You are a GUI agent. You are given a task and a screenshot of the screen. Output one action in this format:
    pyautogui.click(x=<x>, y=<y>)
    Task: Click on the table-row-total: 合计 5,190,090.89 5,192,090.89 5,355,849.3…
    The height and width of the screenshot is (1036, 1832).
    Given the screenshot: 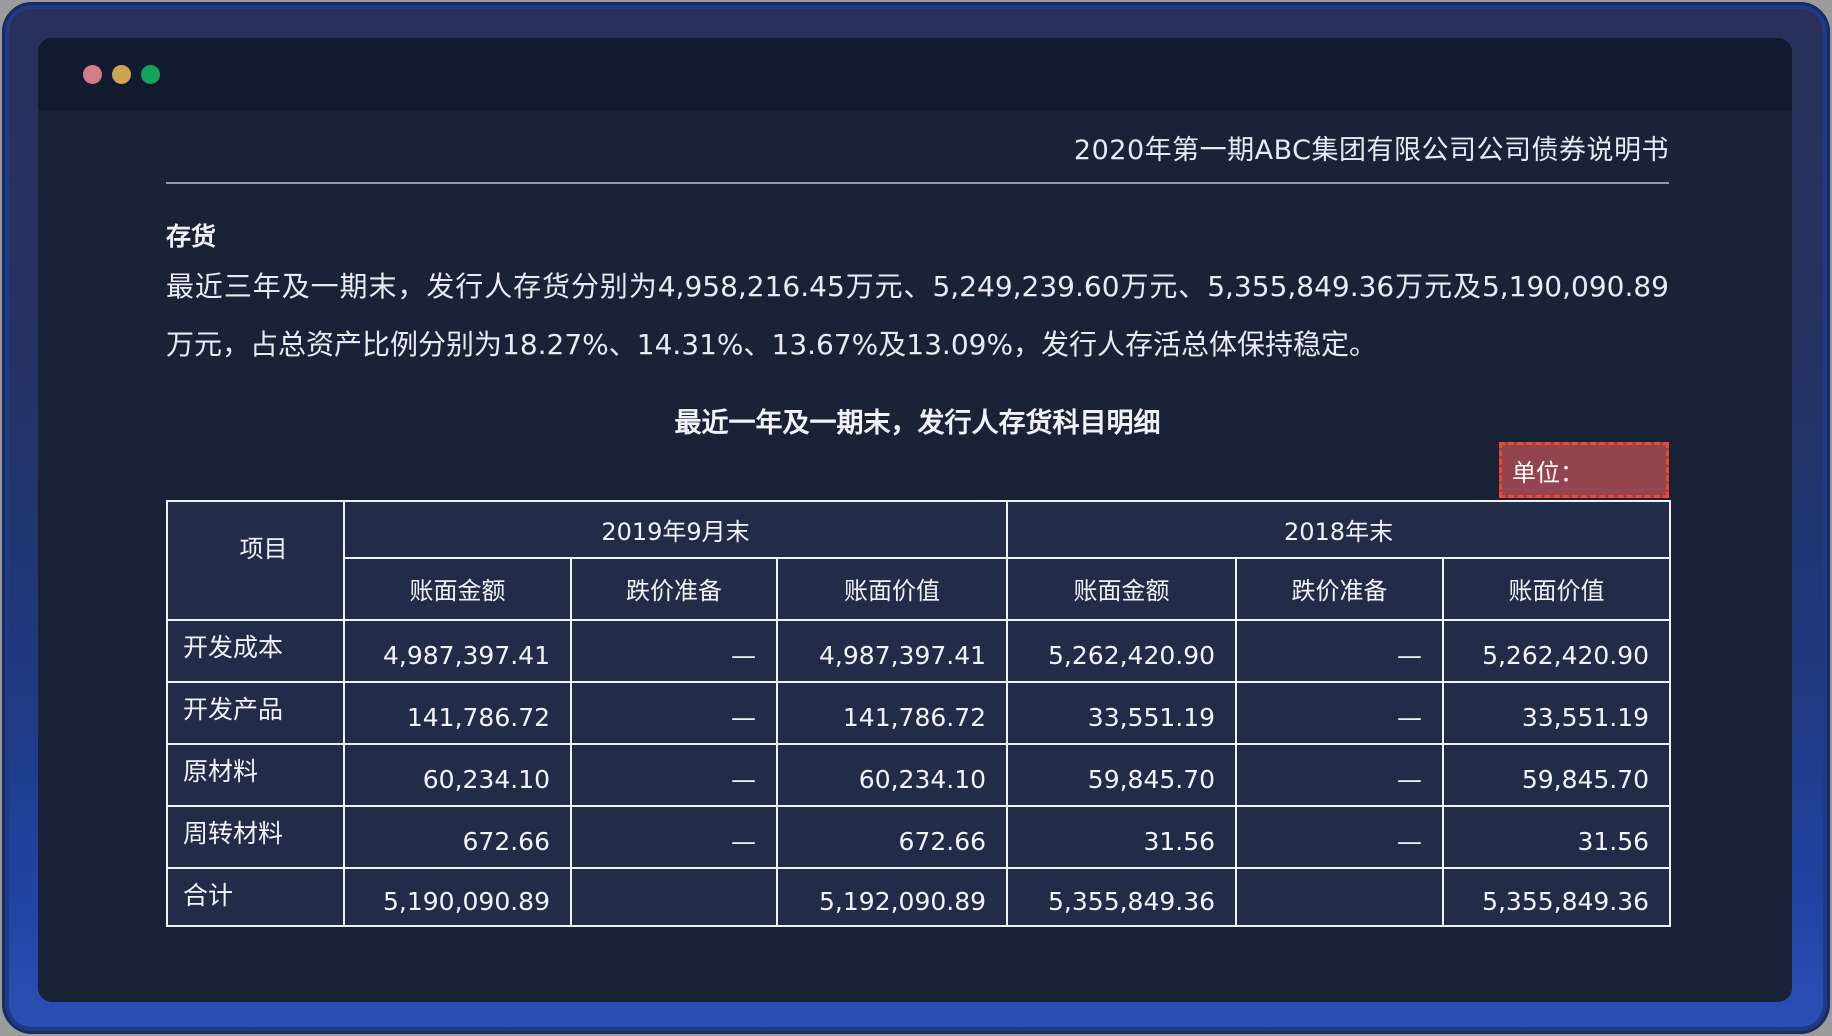 What is the action you would take?
    pyautogui.click(x=919, y=897)
    